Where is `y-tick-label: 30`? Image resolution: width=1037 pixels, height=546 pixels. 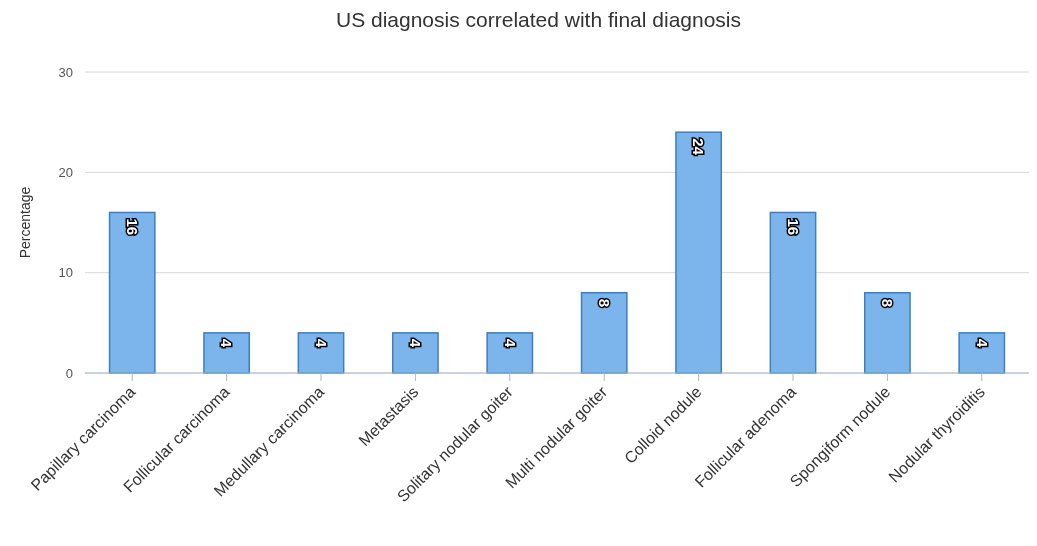 y-tick-label: 30 is located at coordinates (65, 72).